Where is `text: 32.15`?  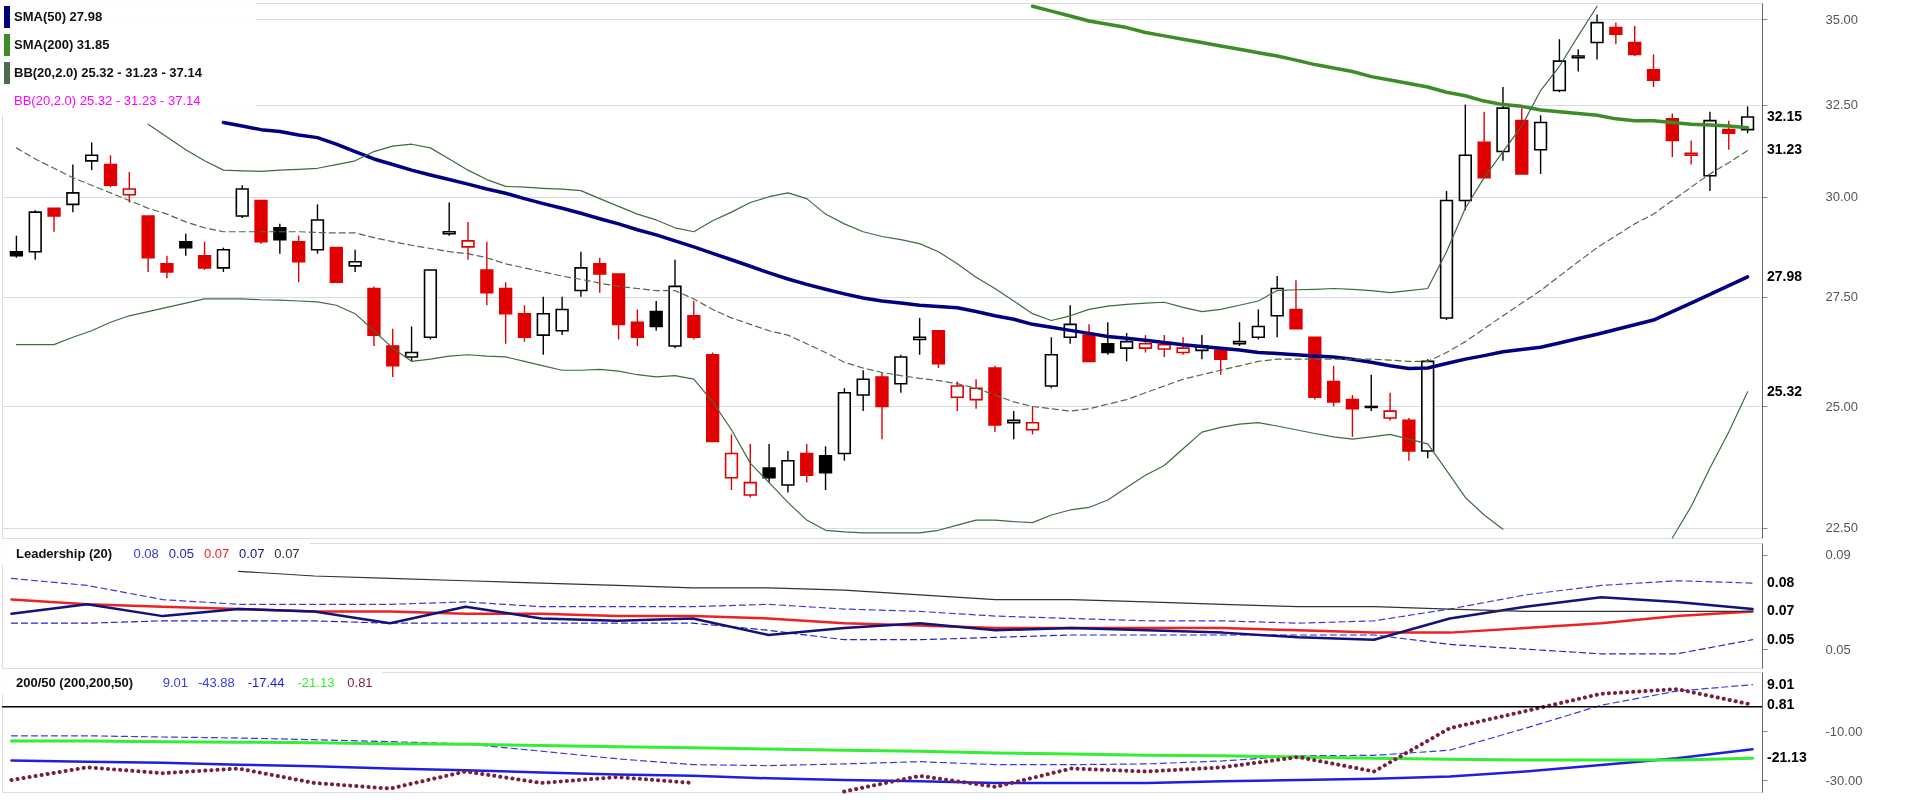 text: 32.15 is located at coordinates (1785, 116).